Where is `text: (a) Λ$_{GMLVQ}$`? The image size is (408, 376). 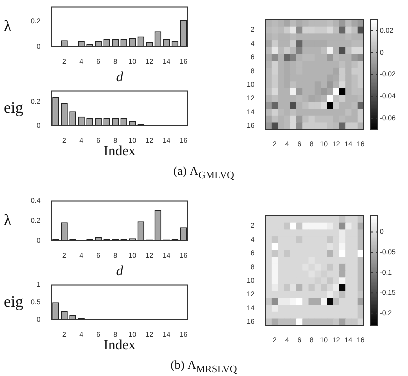 text: (a) Λ$_{GMLVQ}$ is located at coordinates (204, 173).